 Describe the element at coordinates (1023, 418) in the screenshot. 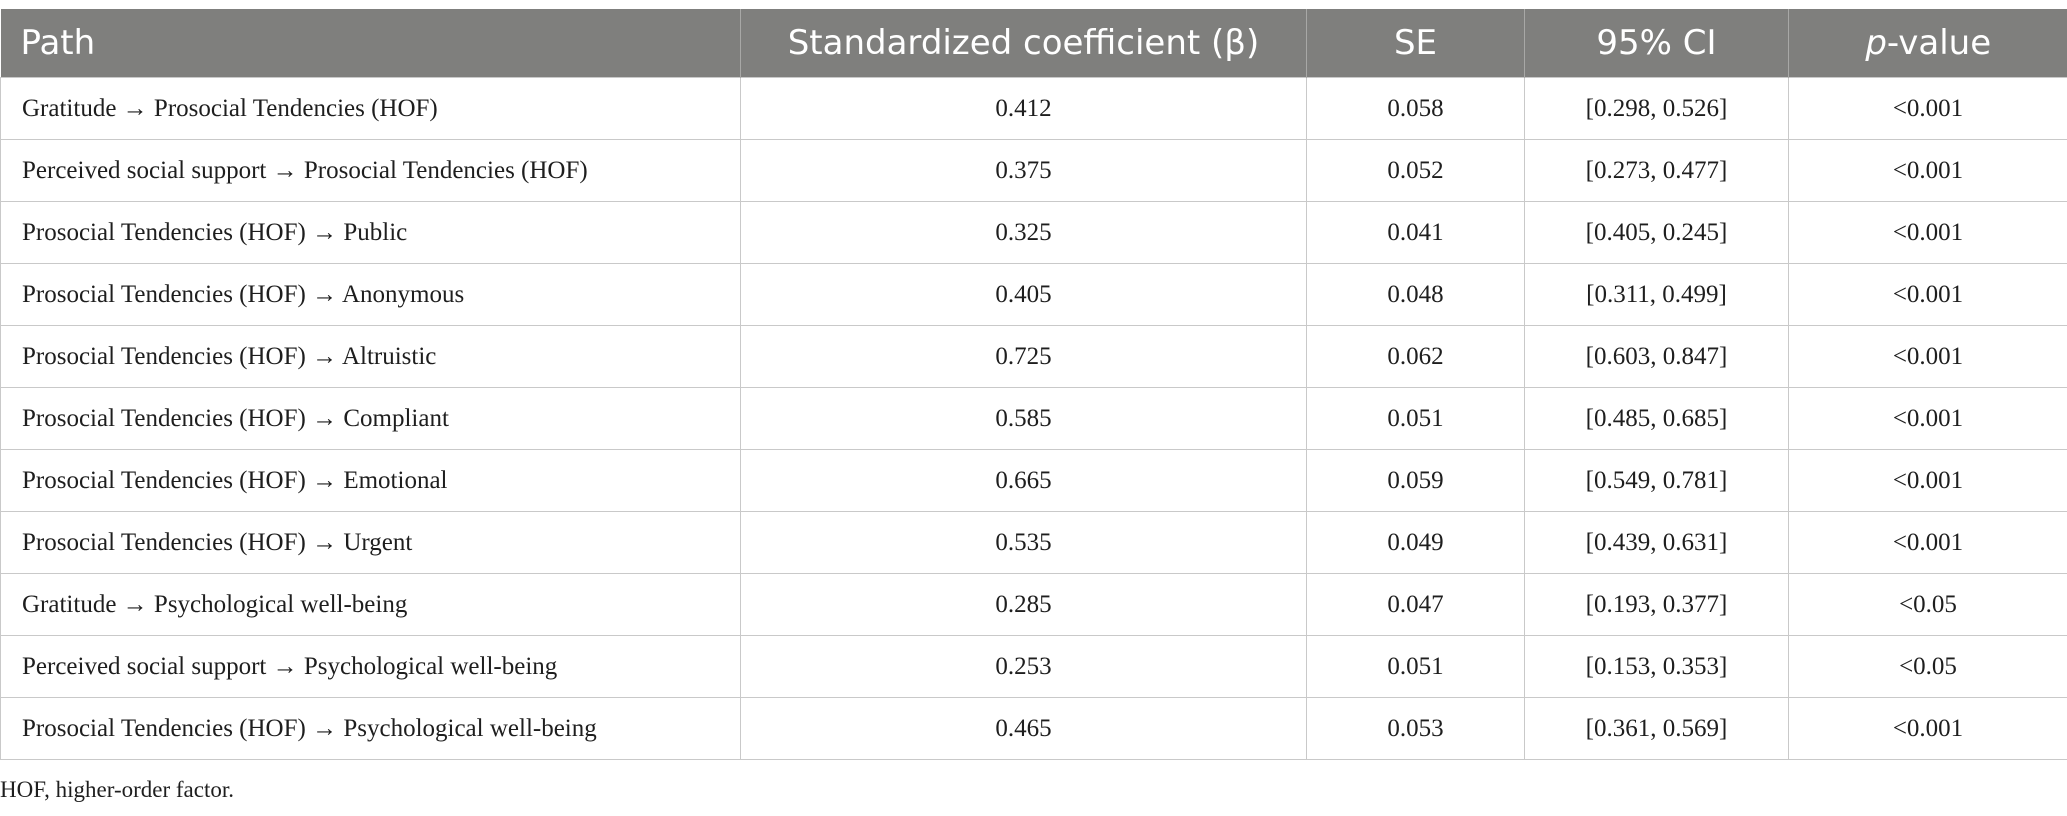

I see `cell-coefficient: 0.585` at that location.